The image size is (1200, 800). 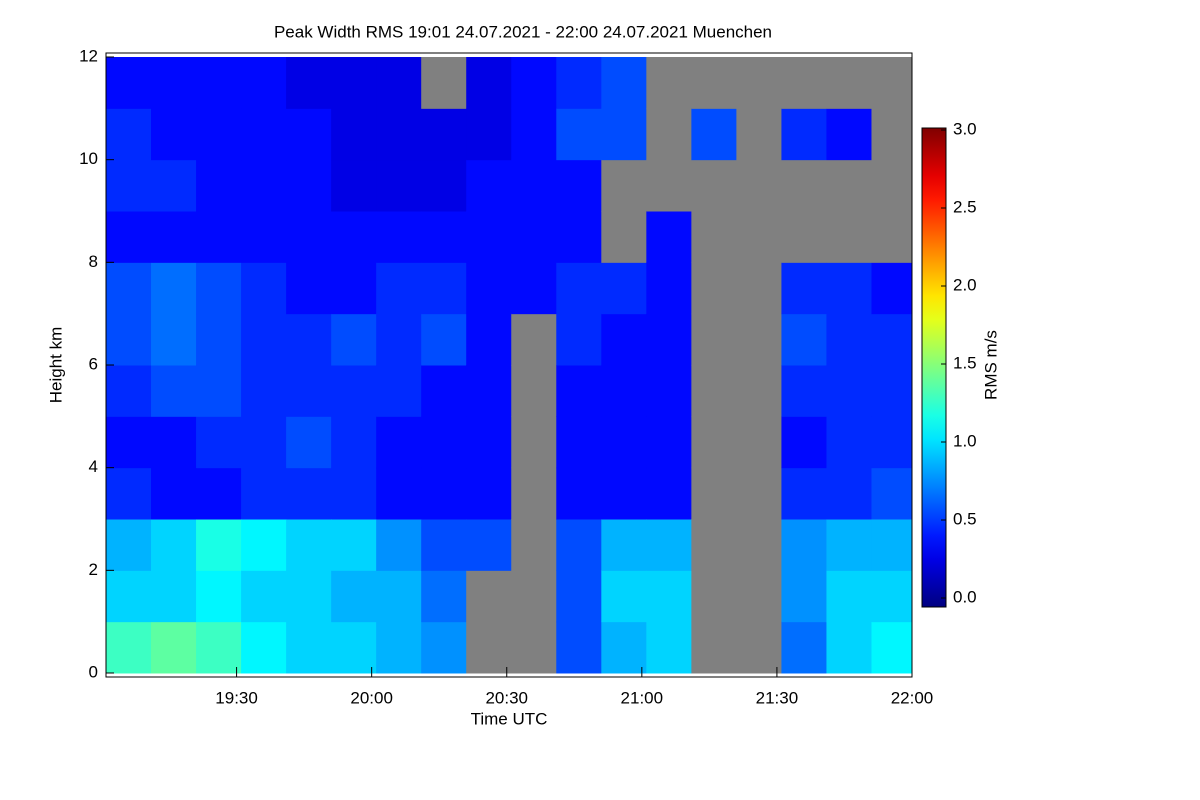 I want to click on x-tick-label: 20:00, so click(x=371, y=697).